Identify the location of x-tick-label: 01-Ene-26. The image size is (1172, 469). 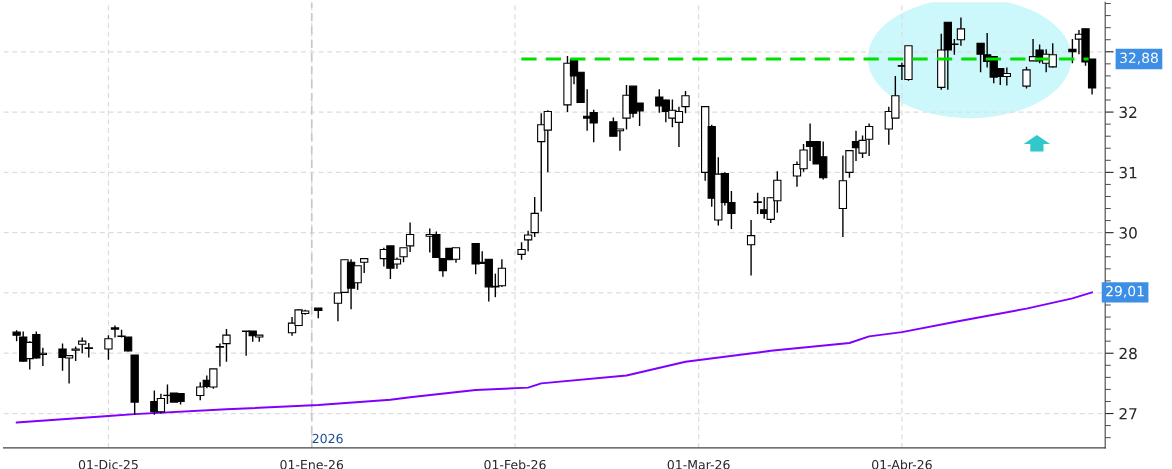
(312, 464).